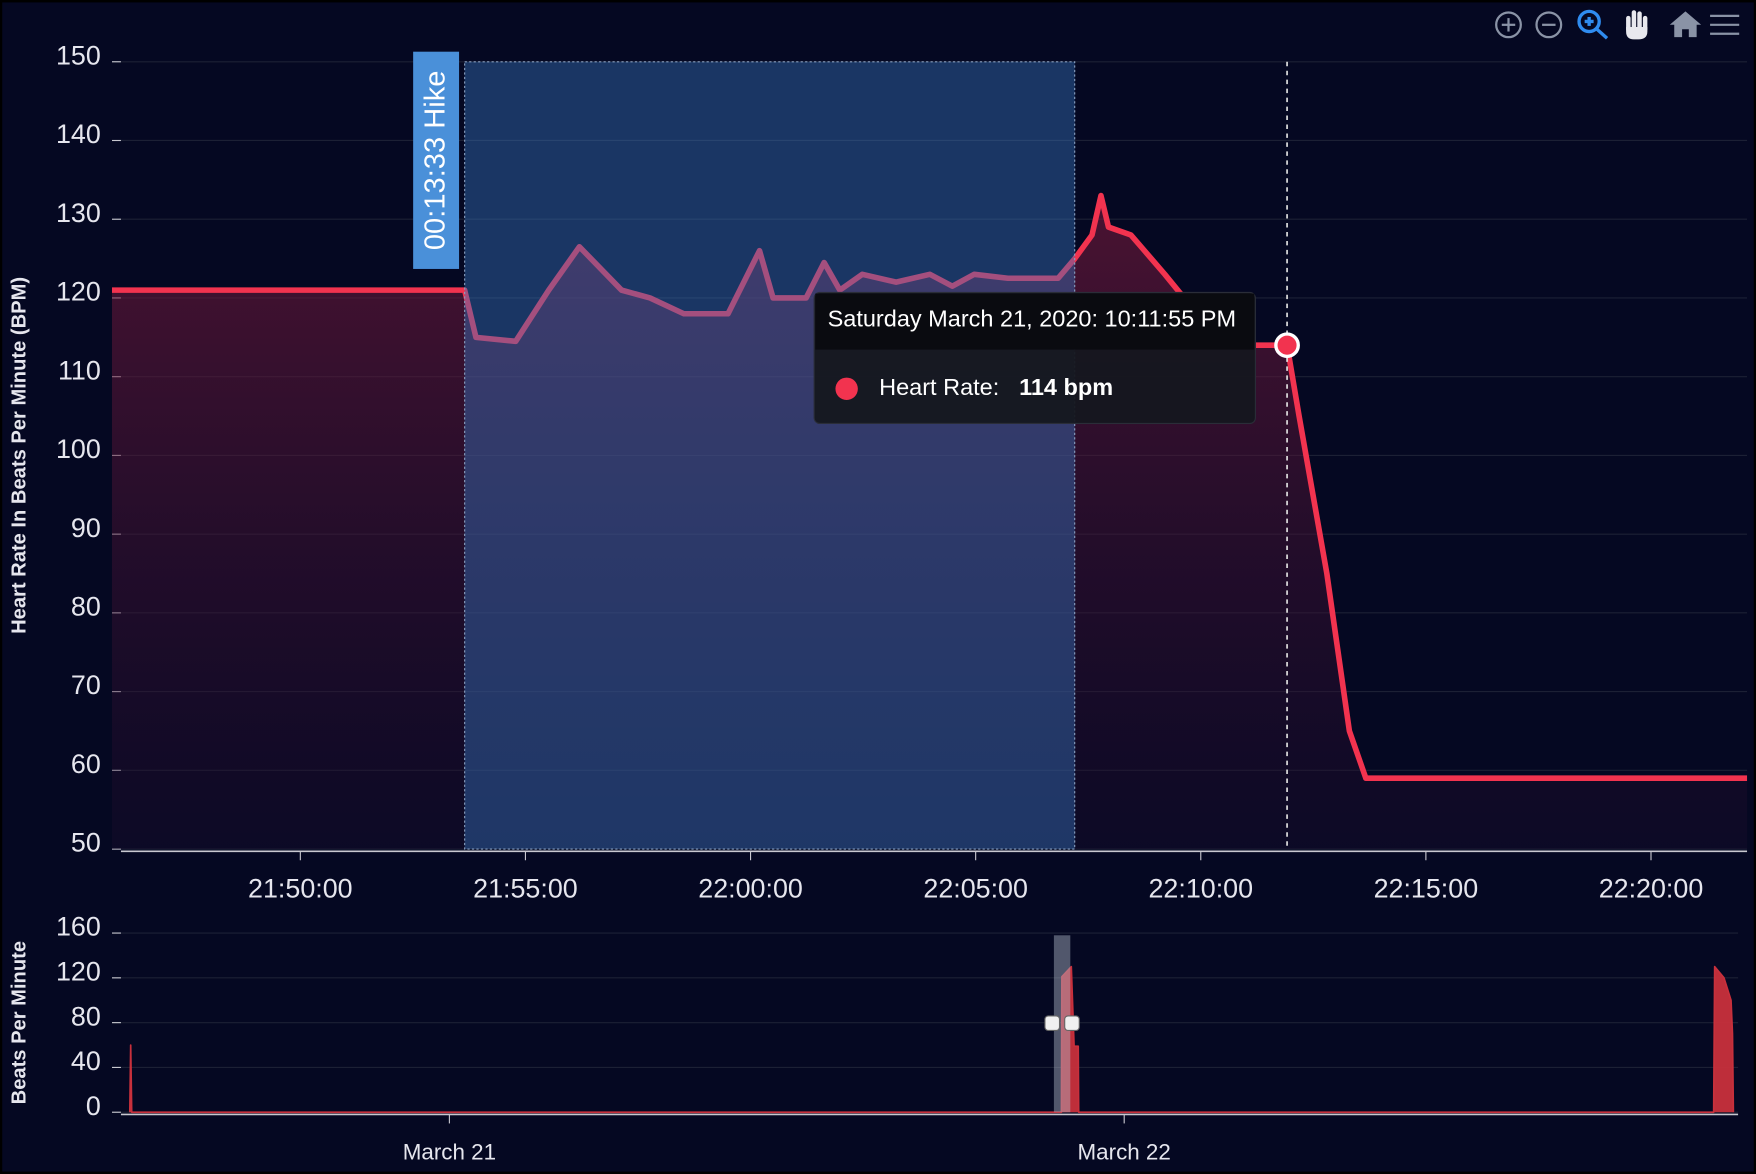 This screenshot has width=1756, height=1174. I want to click on selection-zoom-button, so click(1593, 24).